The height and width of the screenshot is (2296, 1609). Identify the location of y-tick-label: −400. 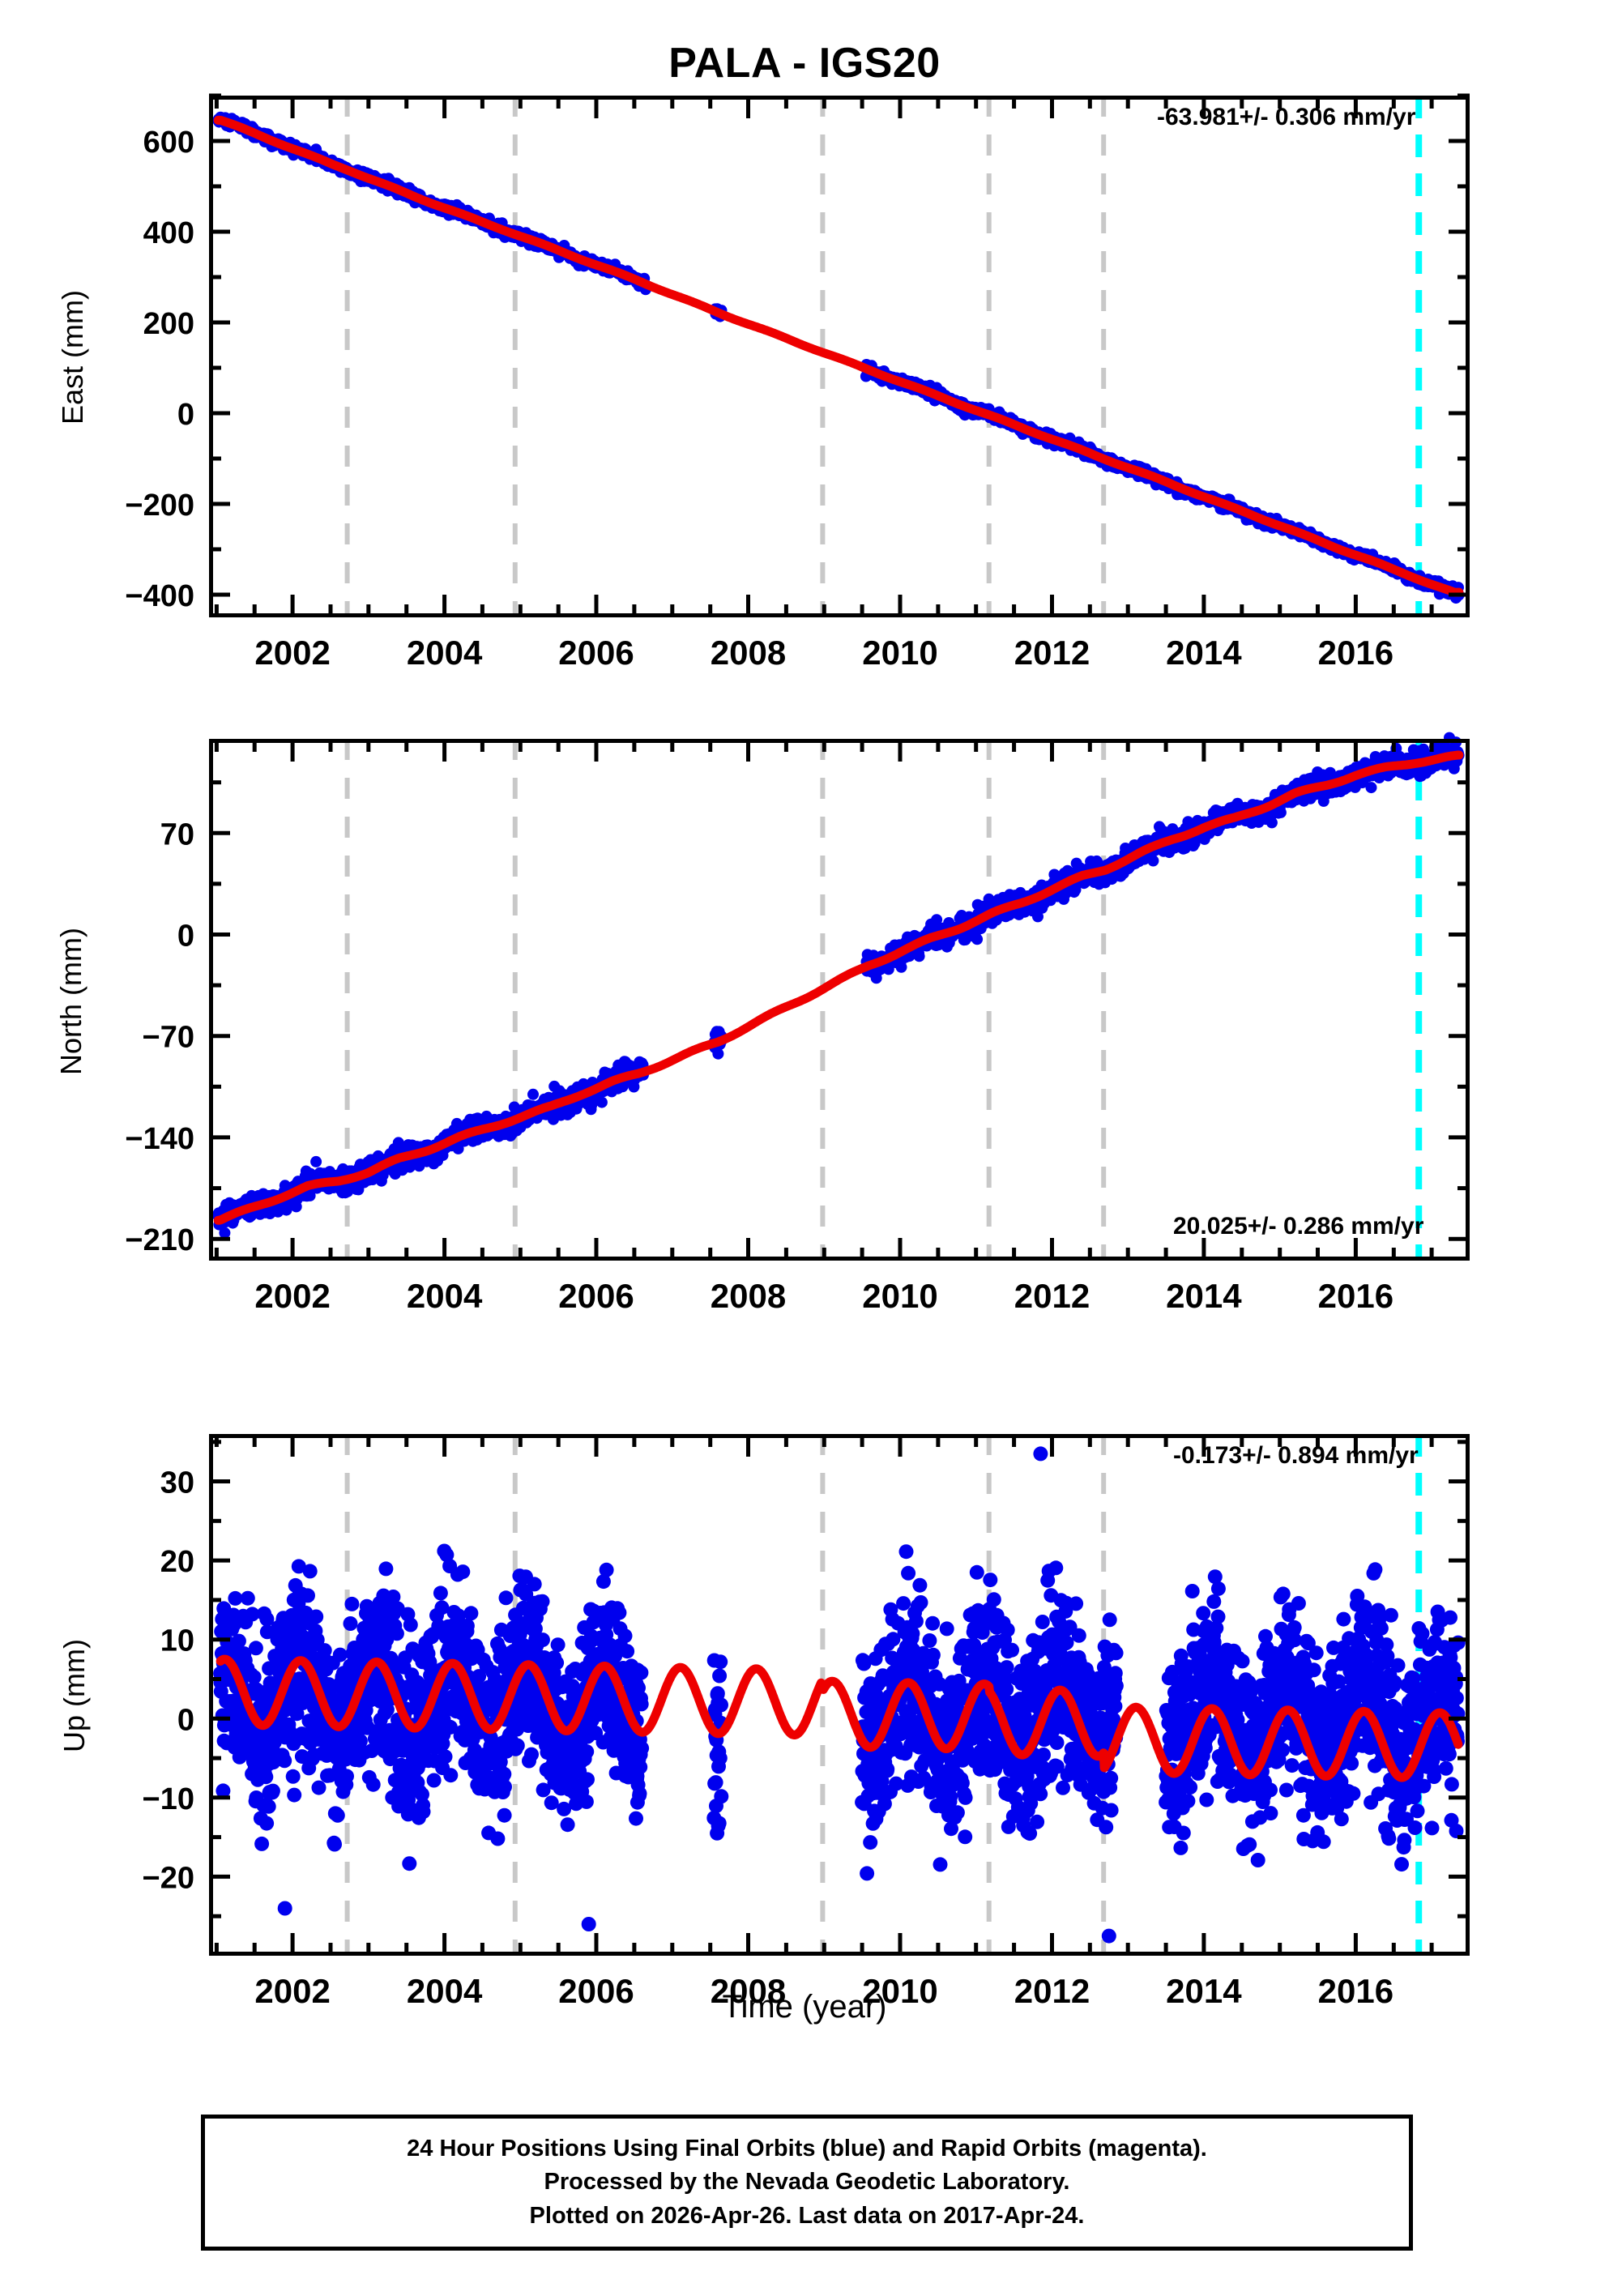
(159, 596).